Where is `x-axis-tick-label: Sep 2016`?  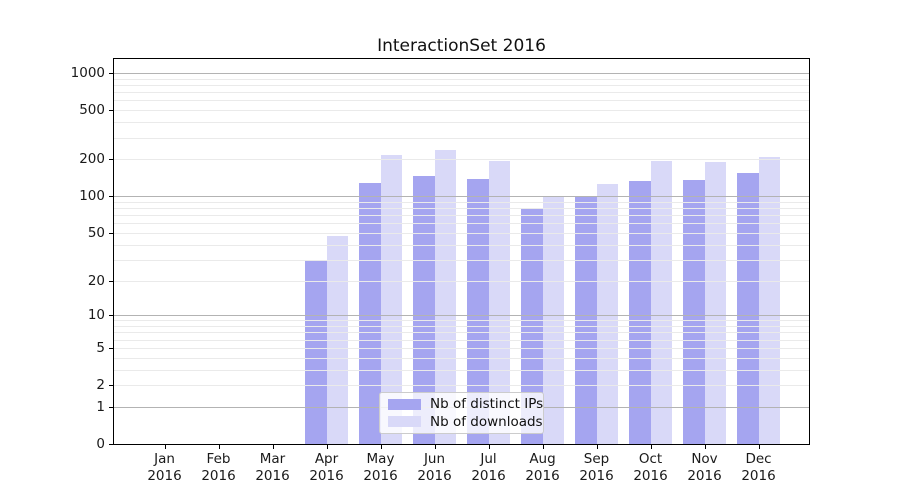 x-axis-tick-label: Sep 2016 is located at coordinates (596, 467).